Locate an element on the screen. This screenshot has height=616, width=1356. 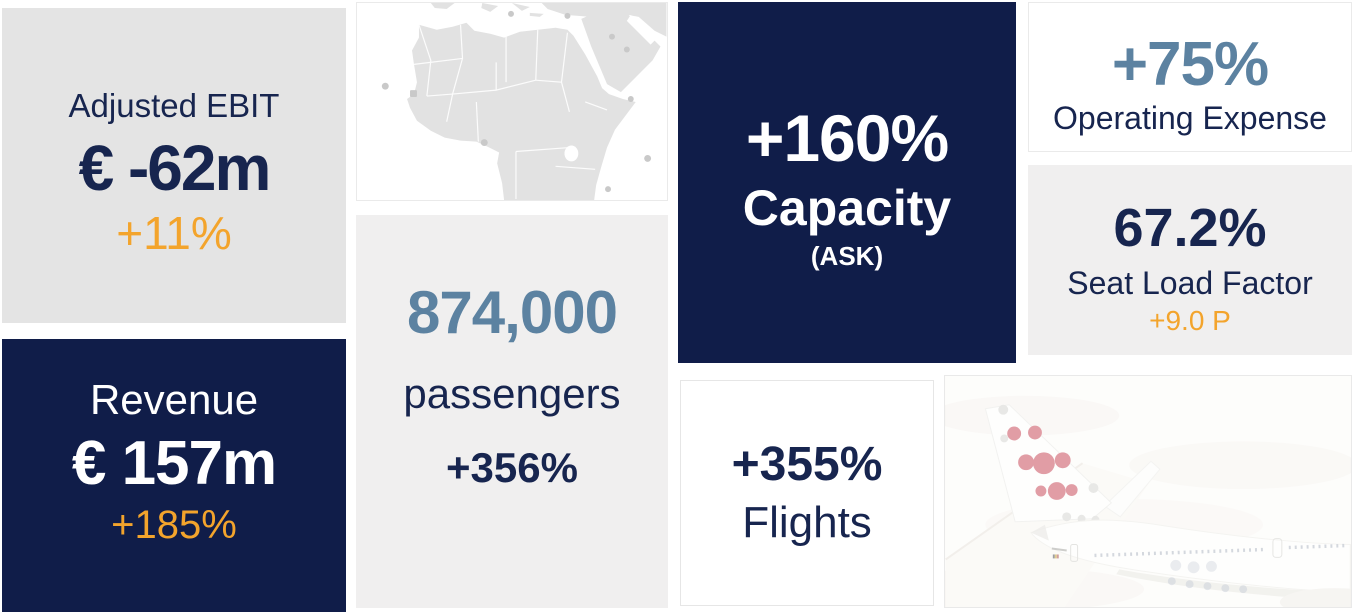
seat-load-factor-delta: +9.0 P is located at coordinates (1190, 320).